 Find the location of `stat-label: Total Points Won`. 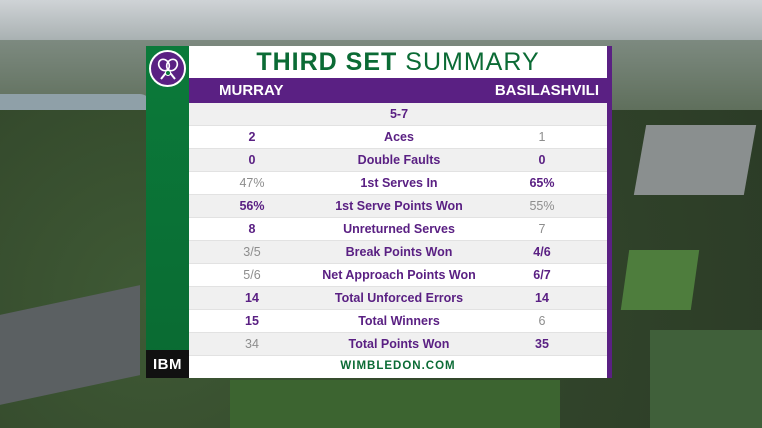

stat-label: Total Points Won is located at coordinates (399, 344).